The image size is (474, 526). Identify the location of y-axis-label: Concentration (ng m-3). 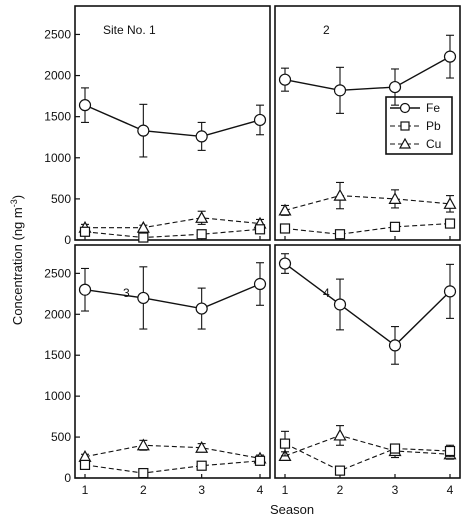
(17, 260).